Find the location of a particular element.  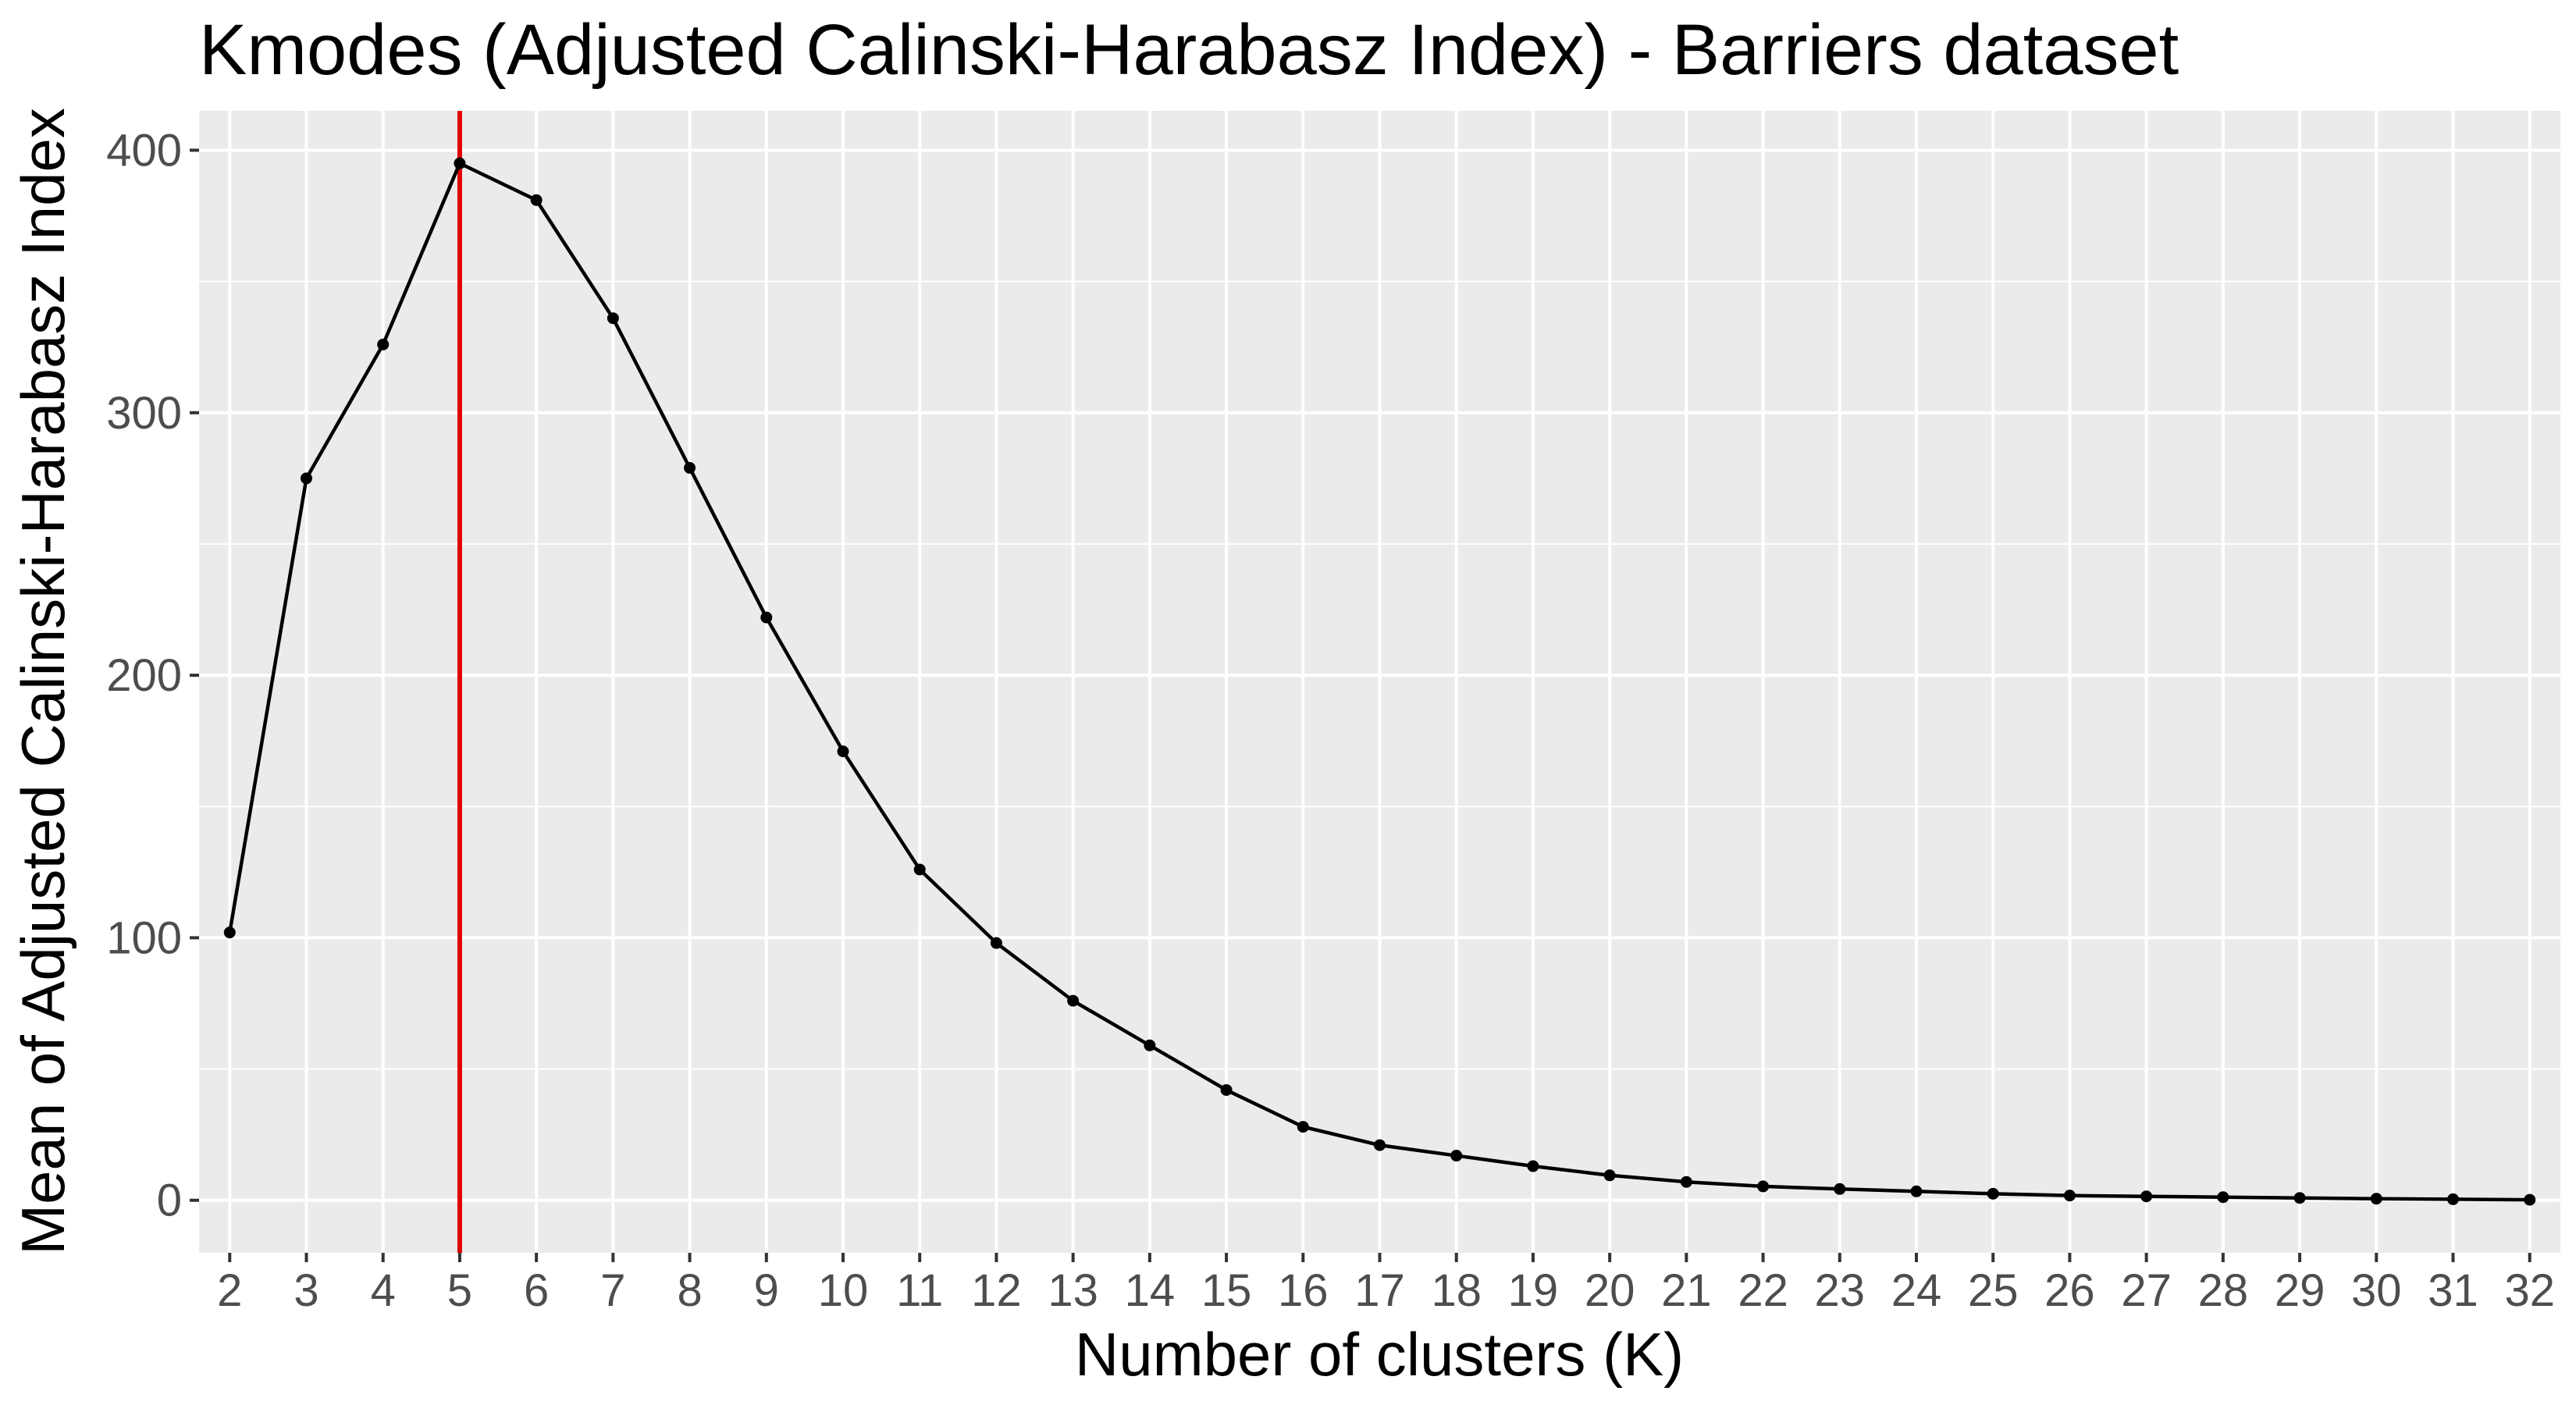

x-tick-label: 20 is located at coordinates (1610, 1291).